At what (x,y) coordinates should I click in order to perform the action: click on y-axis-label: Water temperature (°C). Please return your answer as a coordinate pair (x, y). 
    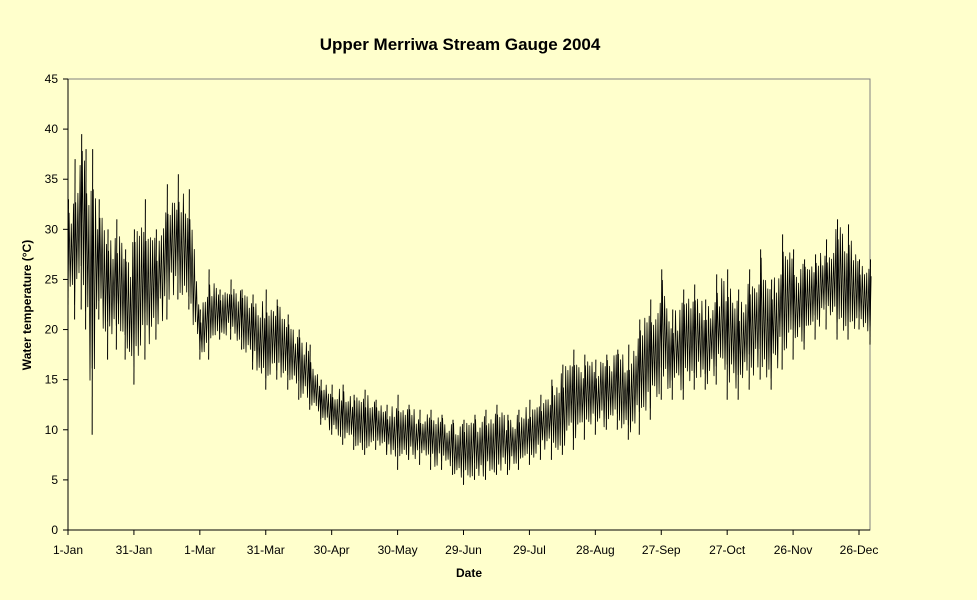
    Looking at the image, I should click on (27, 305).